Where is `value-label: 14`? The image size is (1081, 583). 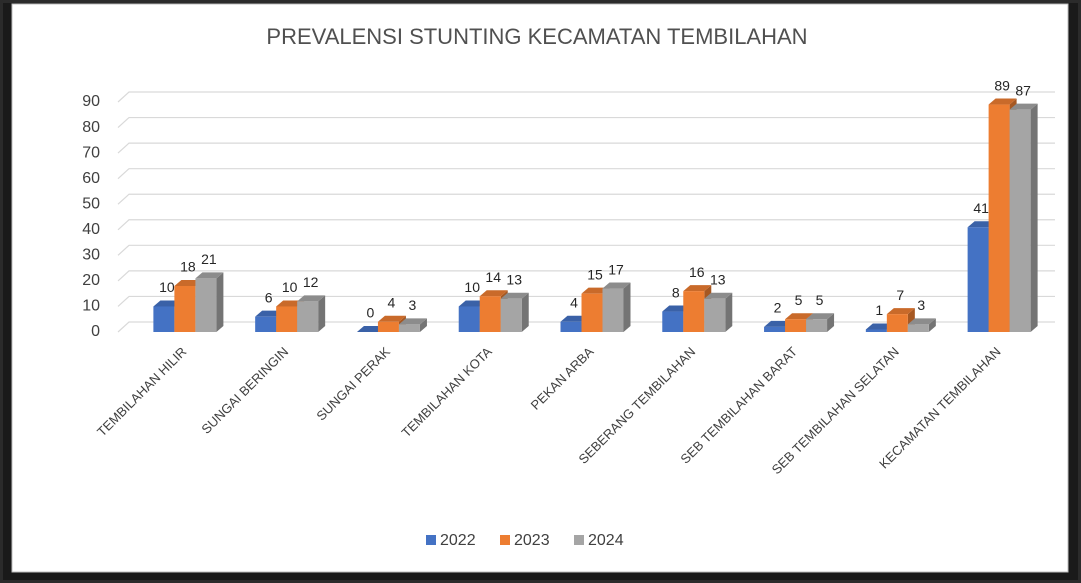 value-label: 14 is located at coordinates (493, 277).